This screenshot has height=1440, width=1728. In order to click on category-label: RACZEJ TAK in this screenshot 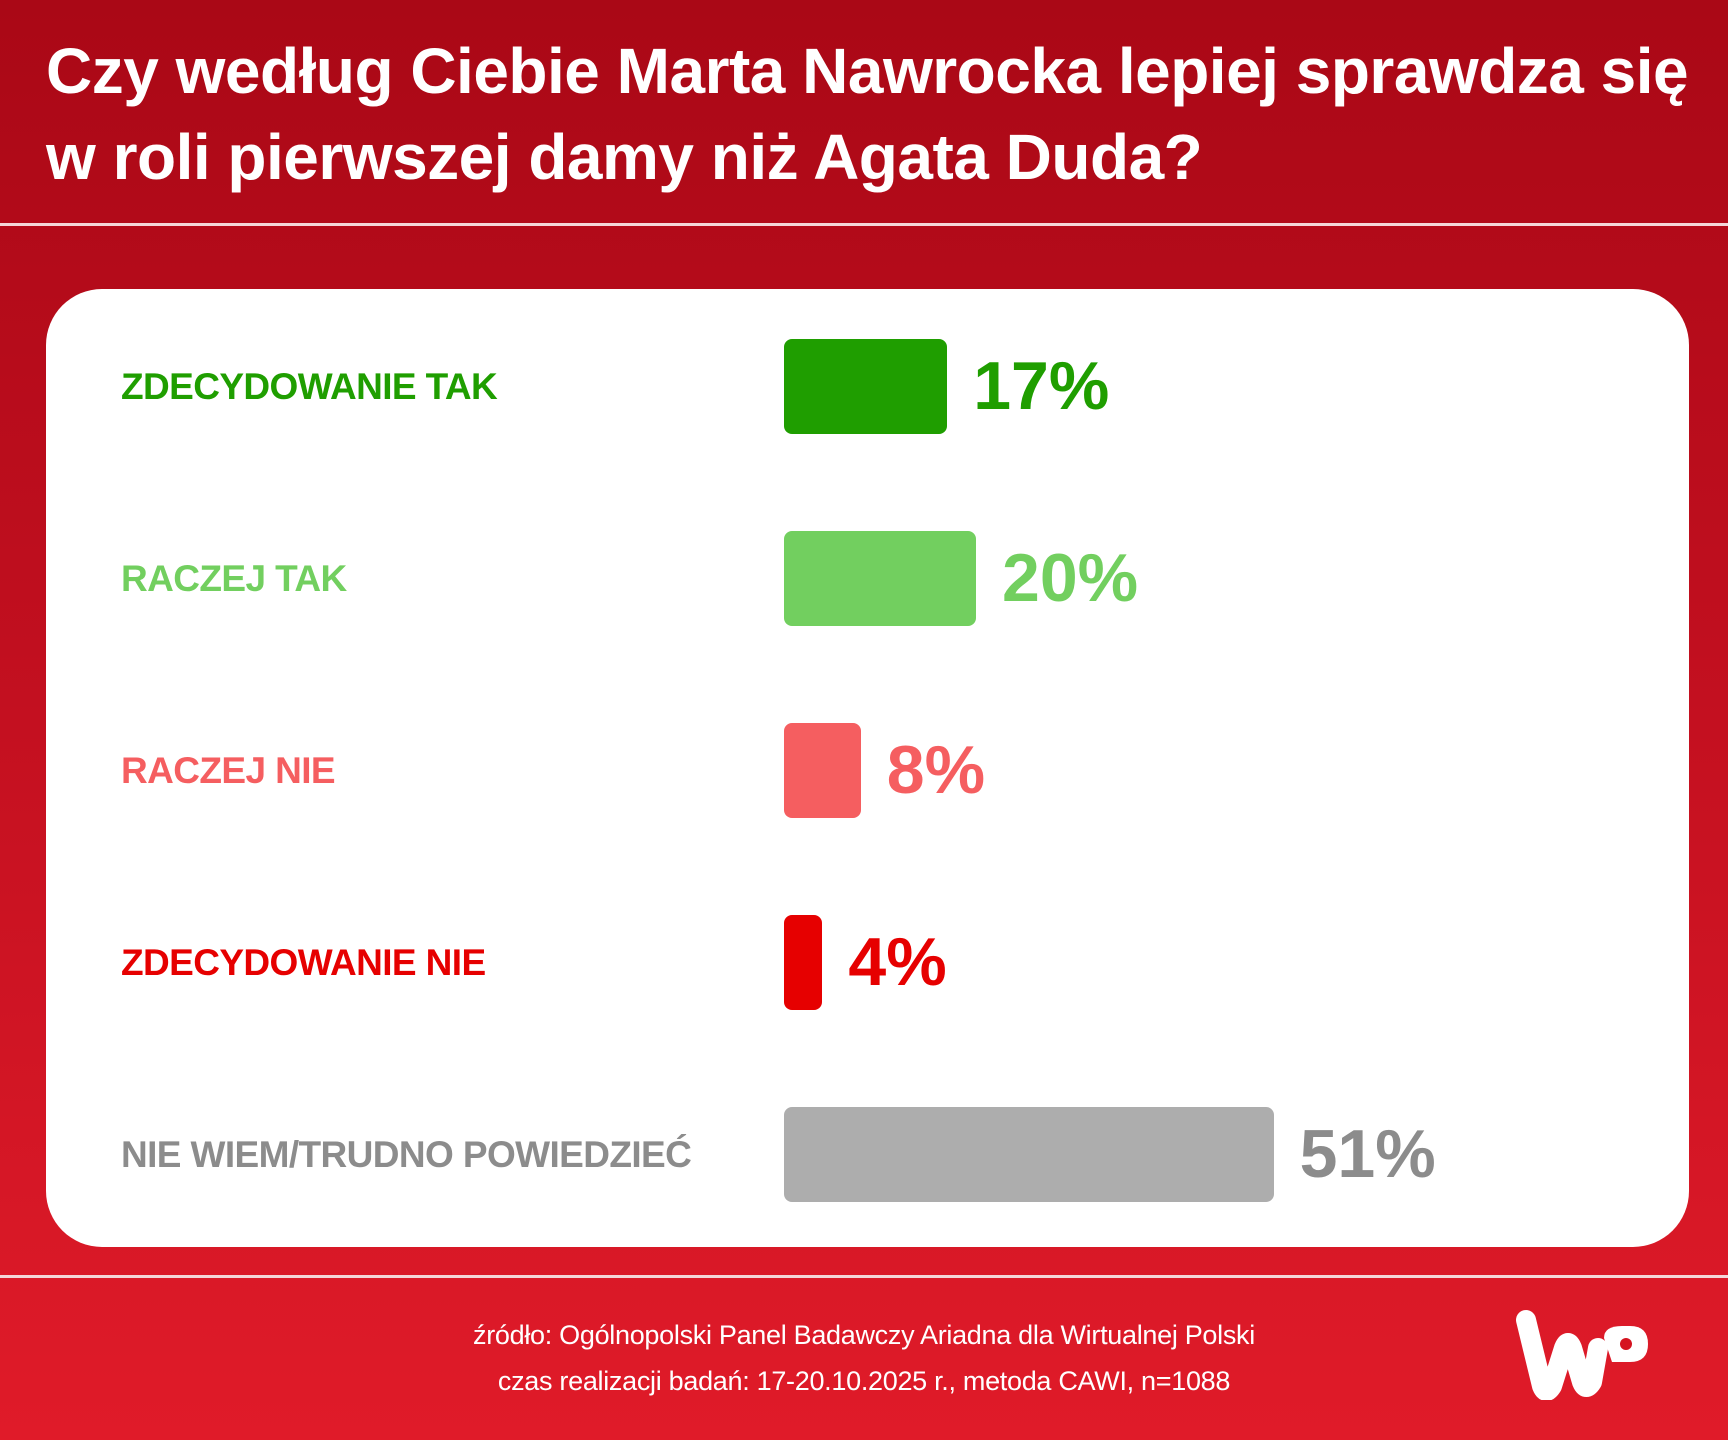, I will do `click(234, 578)`.